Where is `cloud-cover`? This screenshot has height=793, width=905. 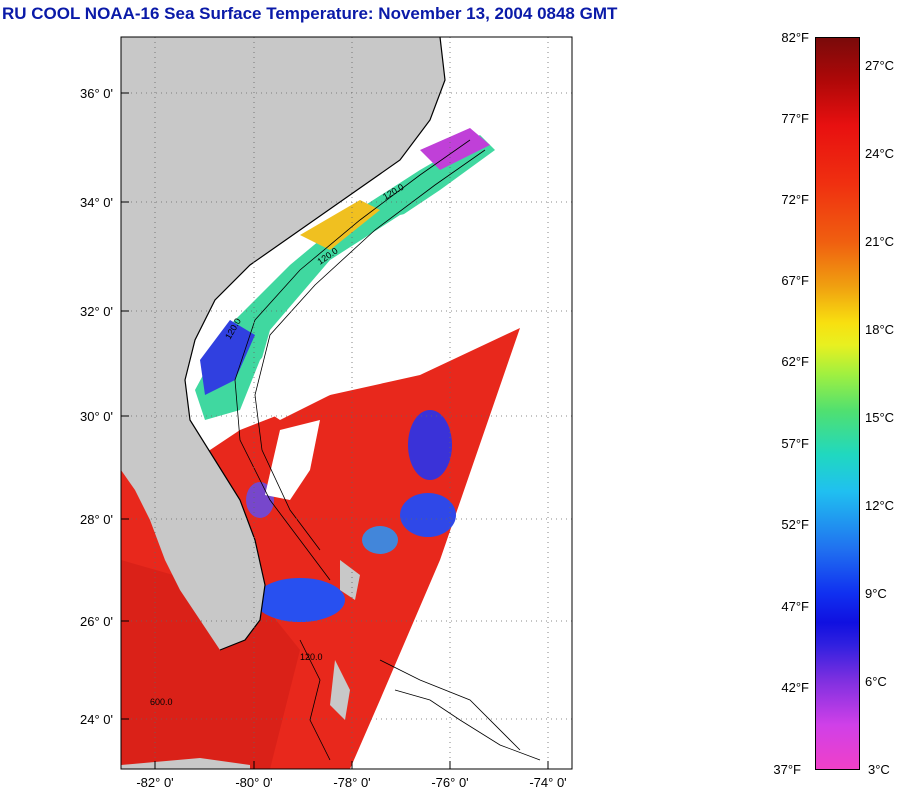 cloud-cover is located at coordinates (385, 310).